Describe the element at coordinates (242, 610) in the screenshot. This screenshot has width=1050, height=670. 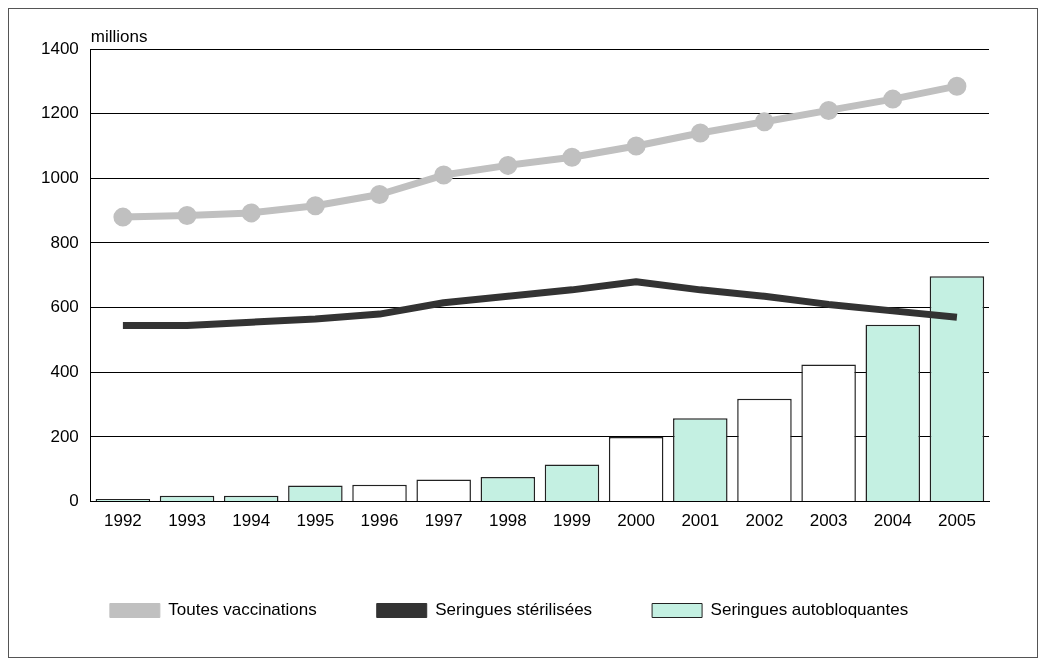
I see `legend-label: Toutes vaccinations` at that location.